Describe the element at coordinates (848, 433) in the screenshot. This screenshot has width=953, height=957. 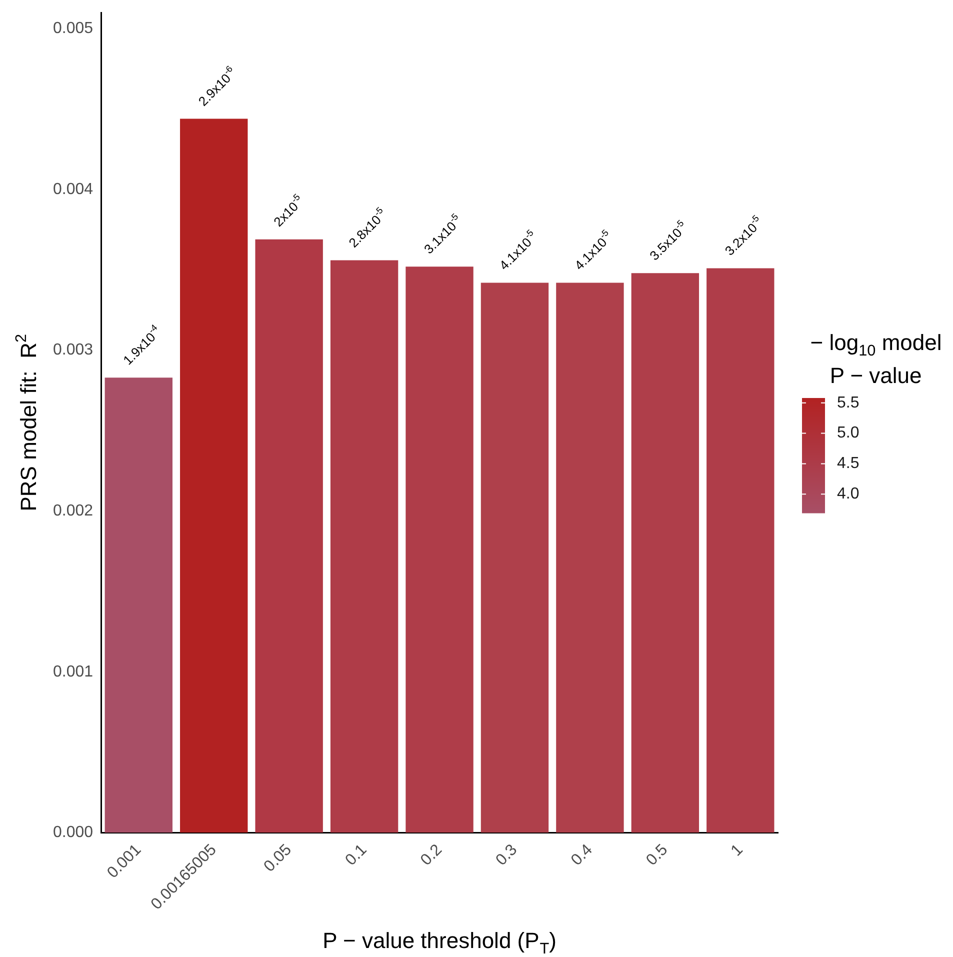
I see `color-bar-label: 5.0` at that location.